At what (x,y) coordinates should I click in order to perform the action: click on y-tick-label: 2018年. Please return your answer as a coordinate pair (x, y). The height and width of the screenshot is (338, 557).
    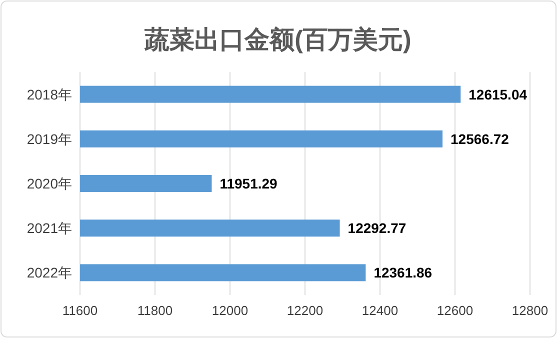
    Looking at the image, I should click on (49, 94).